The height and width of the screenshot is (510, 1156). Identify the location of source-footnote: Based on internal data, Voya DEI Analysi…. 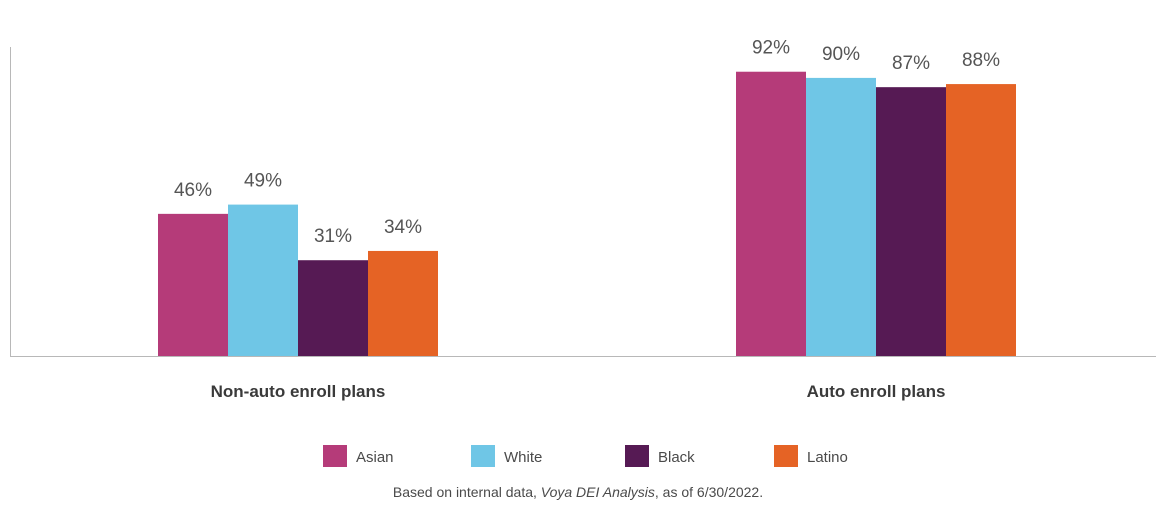
(578, 492).